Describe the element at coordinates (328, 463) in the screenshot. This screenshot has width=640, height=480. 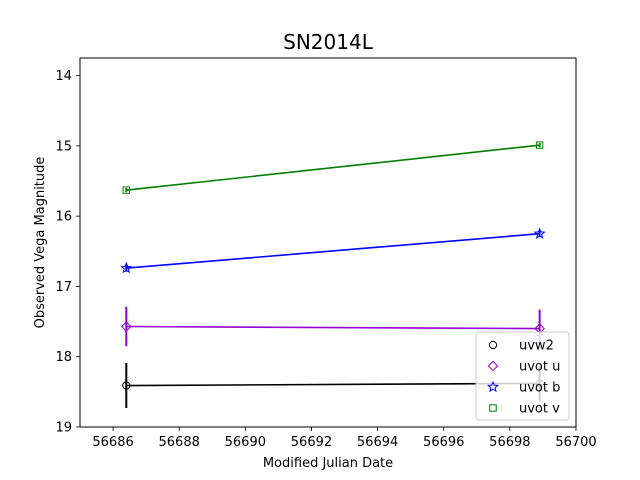
I see `x-axis-label: Modified Julian Date` at that location.